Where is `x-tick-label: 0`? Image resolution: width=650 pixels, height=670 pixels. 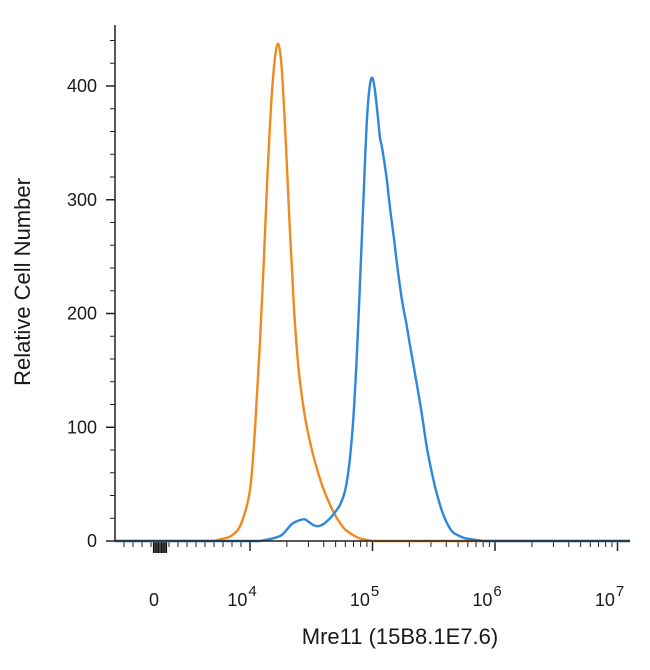
x-tick-label: 0 is located at coordinates (154, 600).